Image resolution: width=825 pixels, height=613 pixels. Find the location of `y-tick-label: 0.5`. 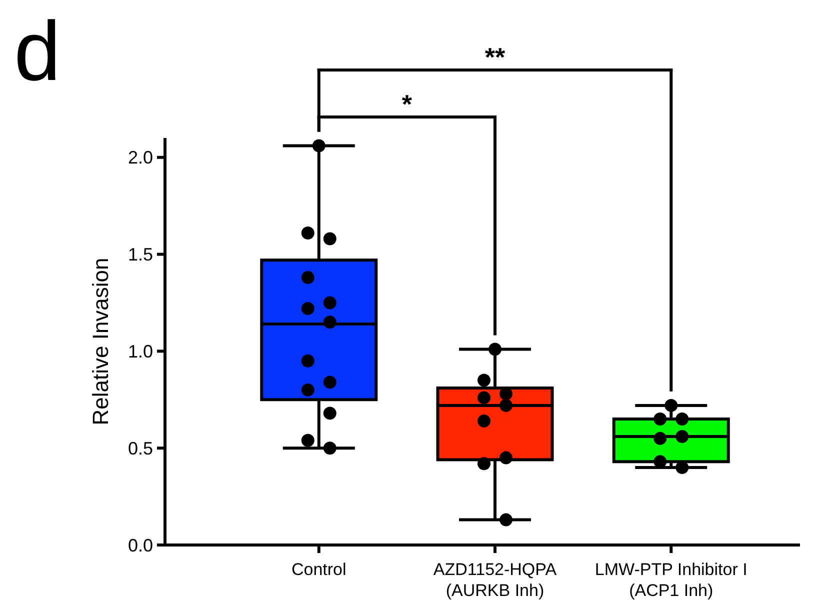

y-tick-label: 0.5 is located at coordinates (140, 448).